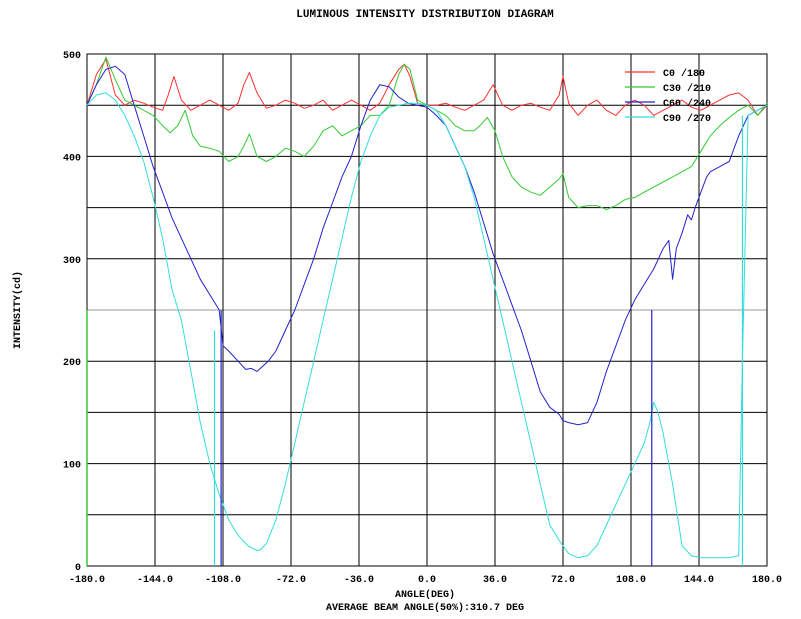 This screenshot has width=801, height=619. What do you see at coordinates (668, 96) in the screenshot?
I see `legend: C0 /180 C30 /210 C60 /240 C90 /270` at bounding box center [668, 96].